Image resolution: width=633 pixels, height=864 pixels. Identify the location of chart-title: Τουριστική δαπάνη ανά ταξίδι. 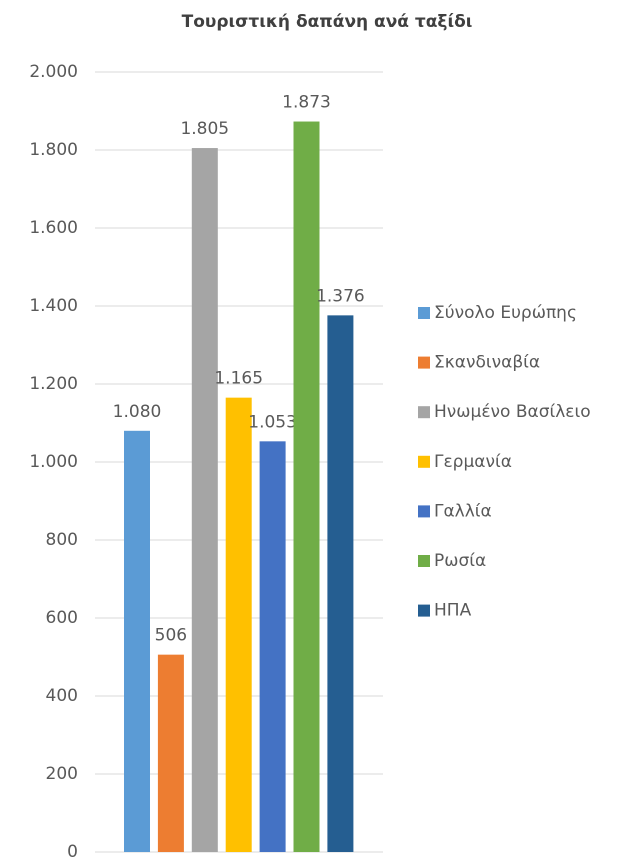
(327, 22).